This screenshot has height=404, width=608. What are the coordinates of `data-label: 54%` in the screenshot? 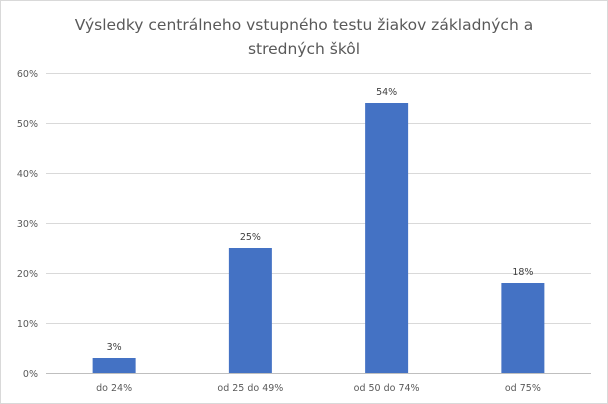 It's located at (386, 92).